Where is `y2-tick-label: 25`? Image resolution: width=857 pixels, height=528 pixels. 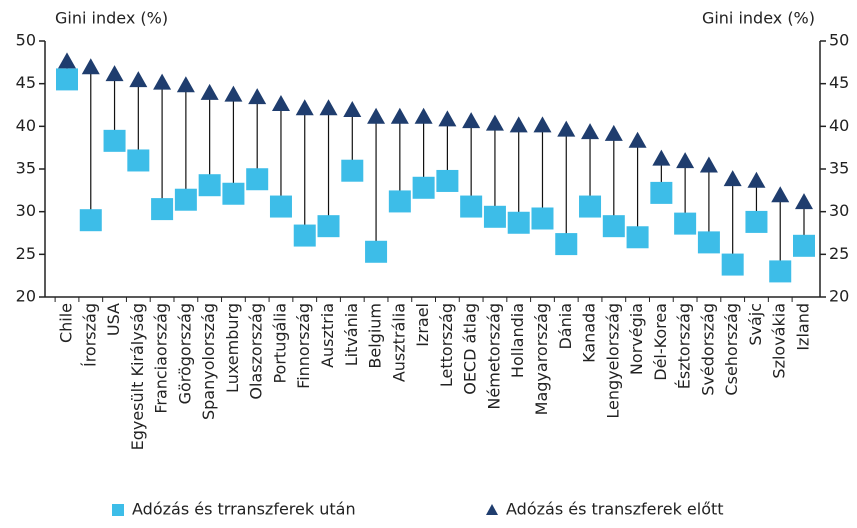 y2-tick-label: 25 is located at coordinates (839, 253).